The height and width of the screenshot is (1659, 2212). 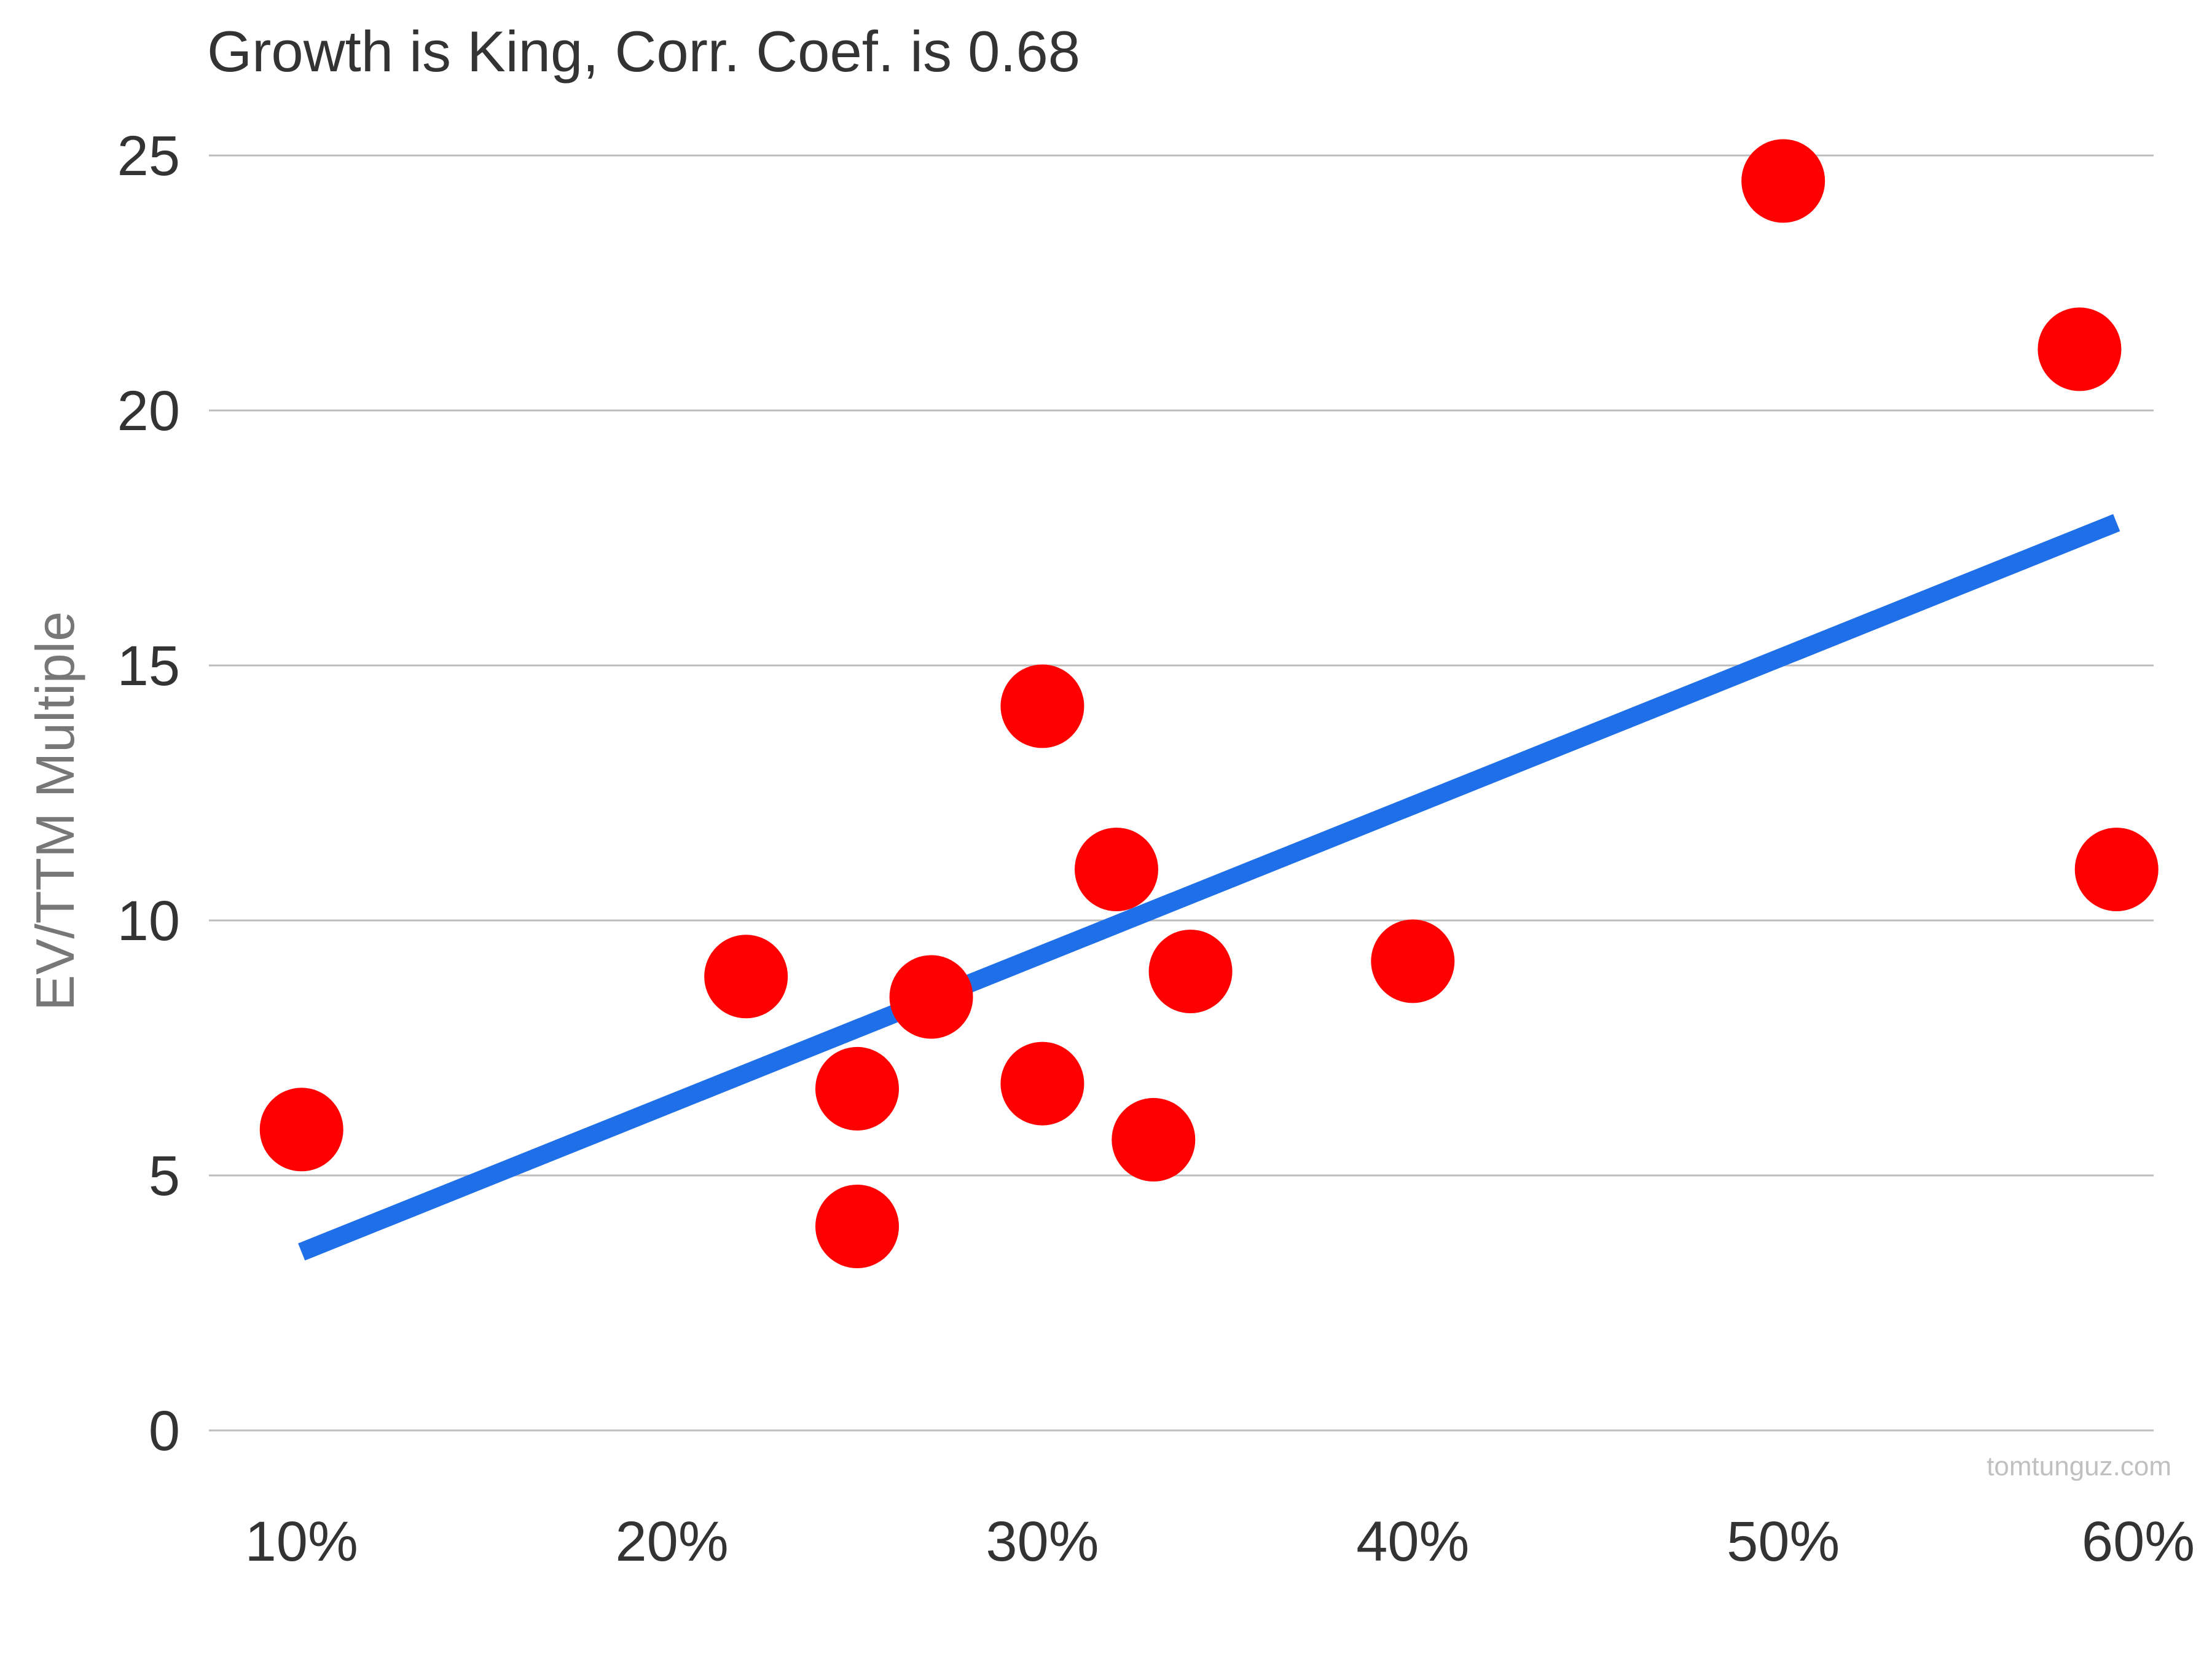 What do you see at coordinates (1042, 1541) in the screenshot?
I see `x-tick-label: 30%` at bounding box center [1042, 1541].